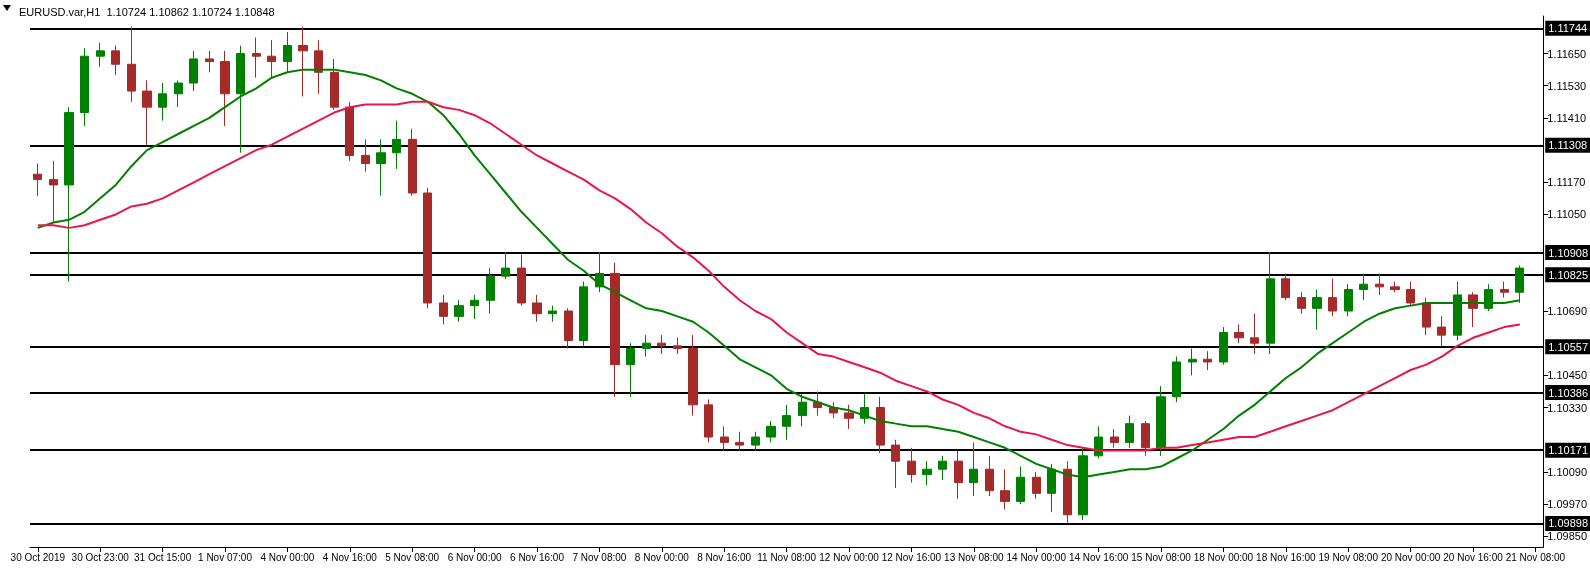  Describe the element at coordinates (974, 557) in the screenshot. I see `x-tick-label: 13 Nov 08:00` at that location.